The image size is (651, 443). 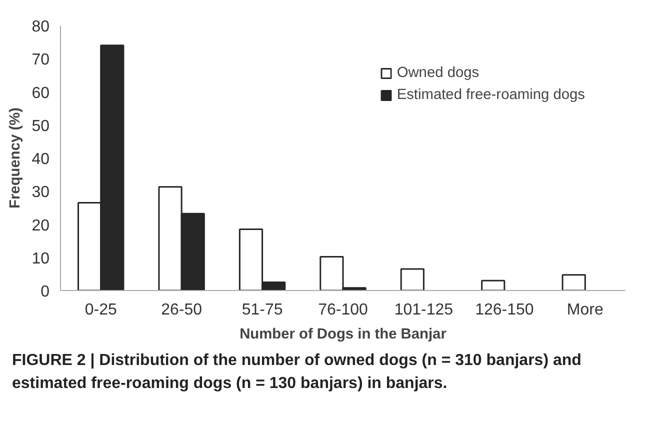 I want to click on y-tick-label: 20, so click(x=41, y=225).